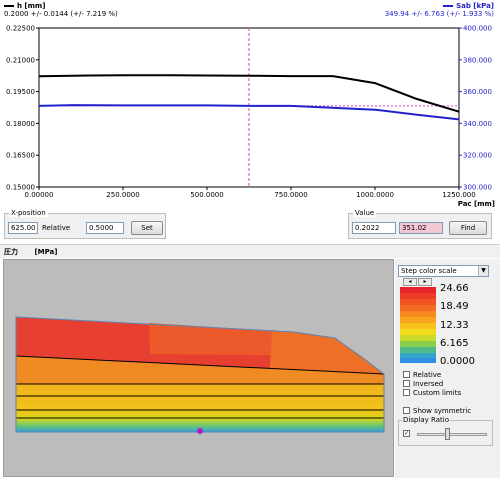 This screenshot has width=500, height=478. What do you see at coordinates (477, 29) in the screenshot?
I see `right-tick-label: 400.000` at bounding box center [477, 29].